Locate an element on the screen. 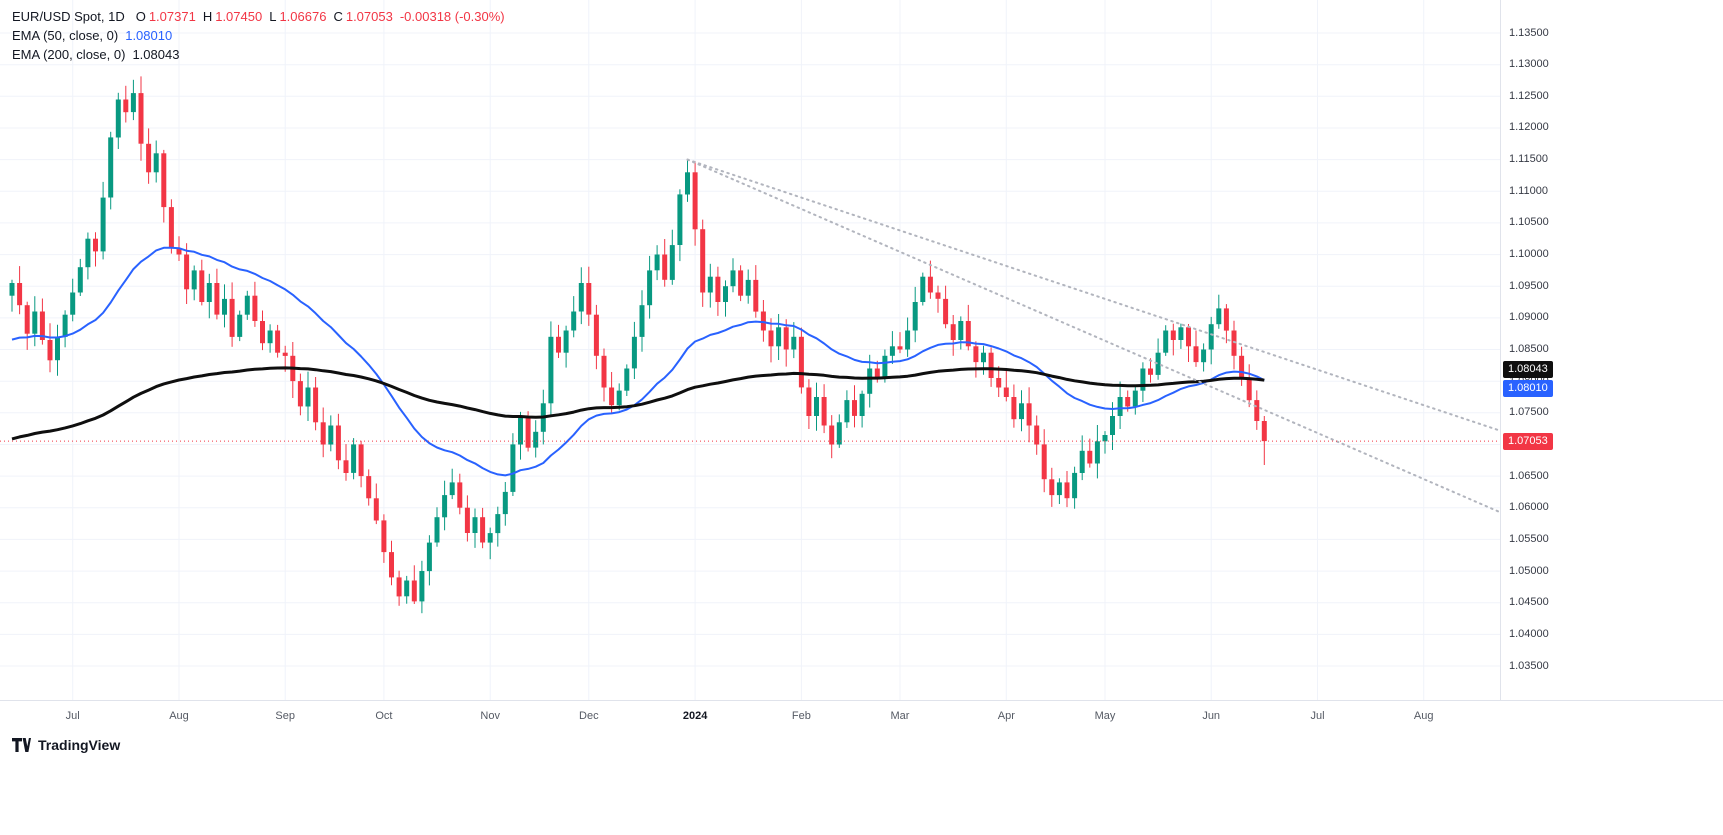  open-label: O is located at coordinates (140, 16).